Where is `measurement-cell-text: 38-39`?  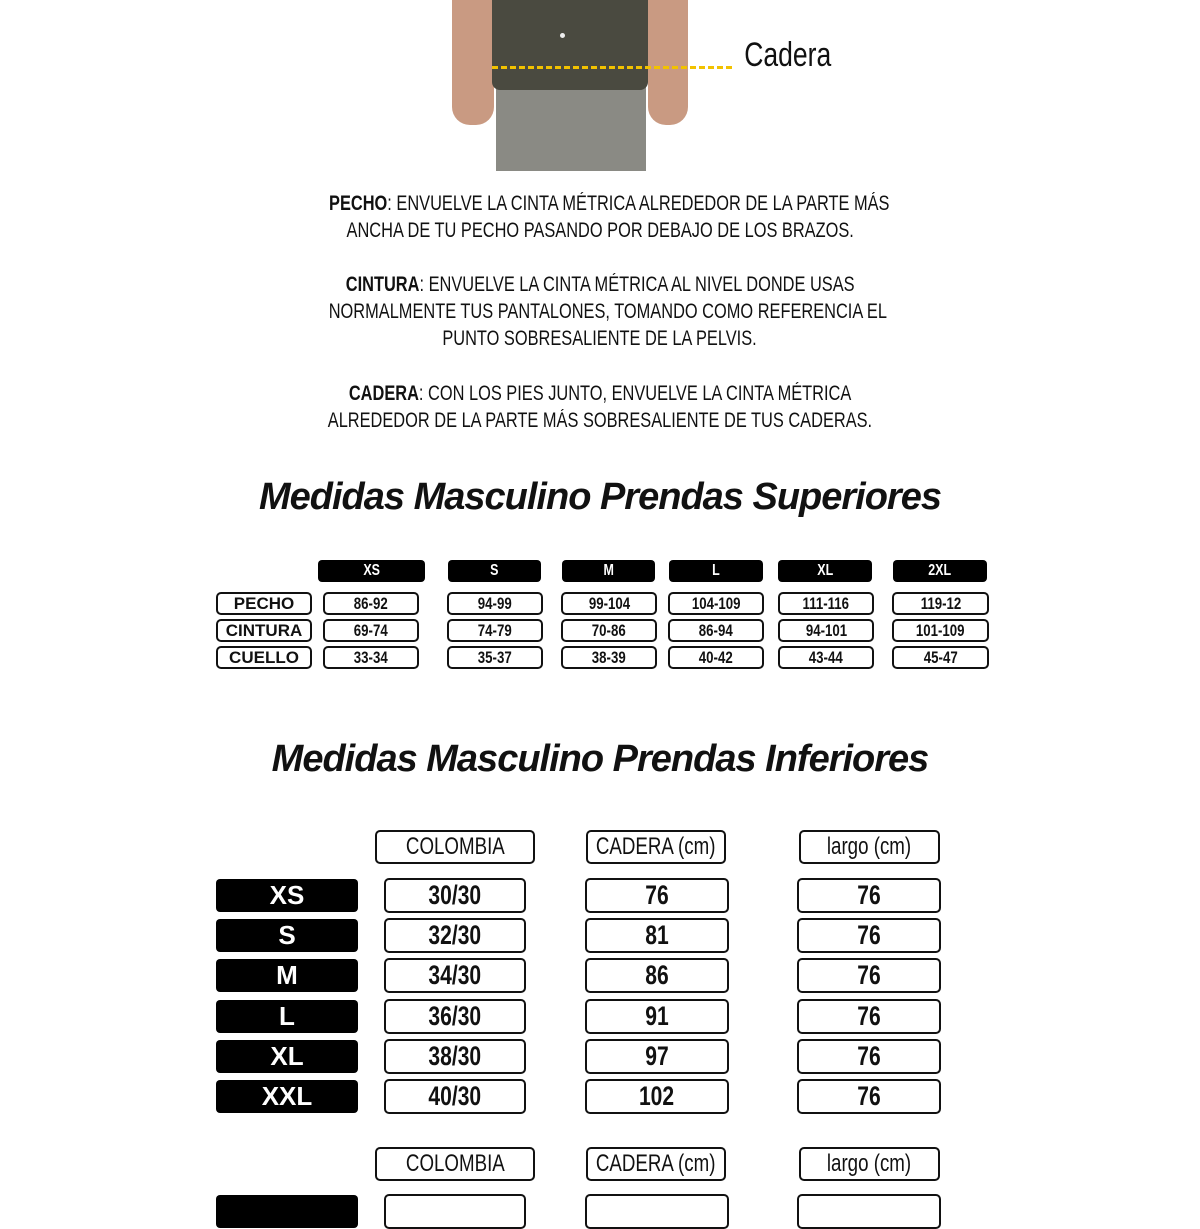
measurement-cell-text: 38-39 is located at coordinates (609, 657).